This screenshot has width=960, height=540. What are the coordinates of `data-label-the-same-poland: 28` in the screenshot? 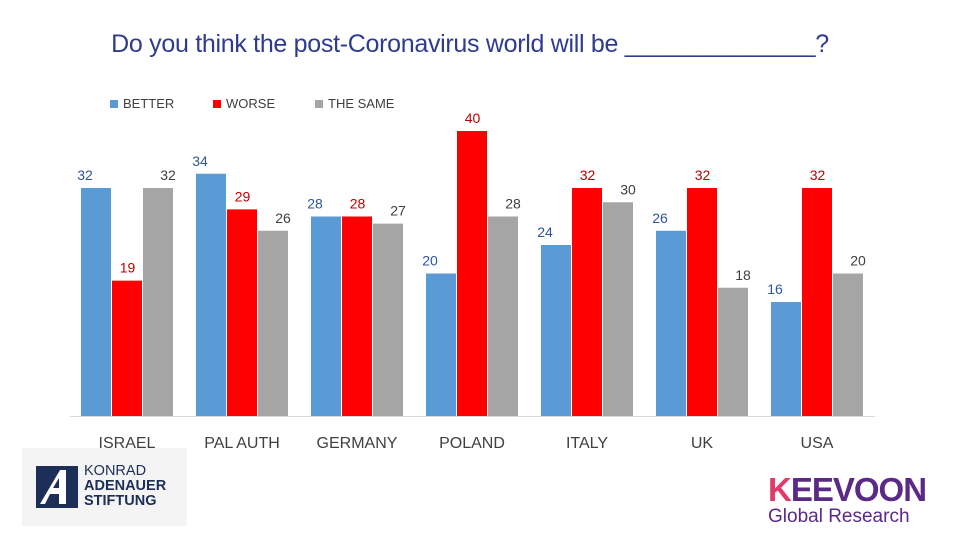 It's located at (513, 204).